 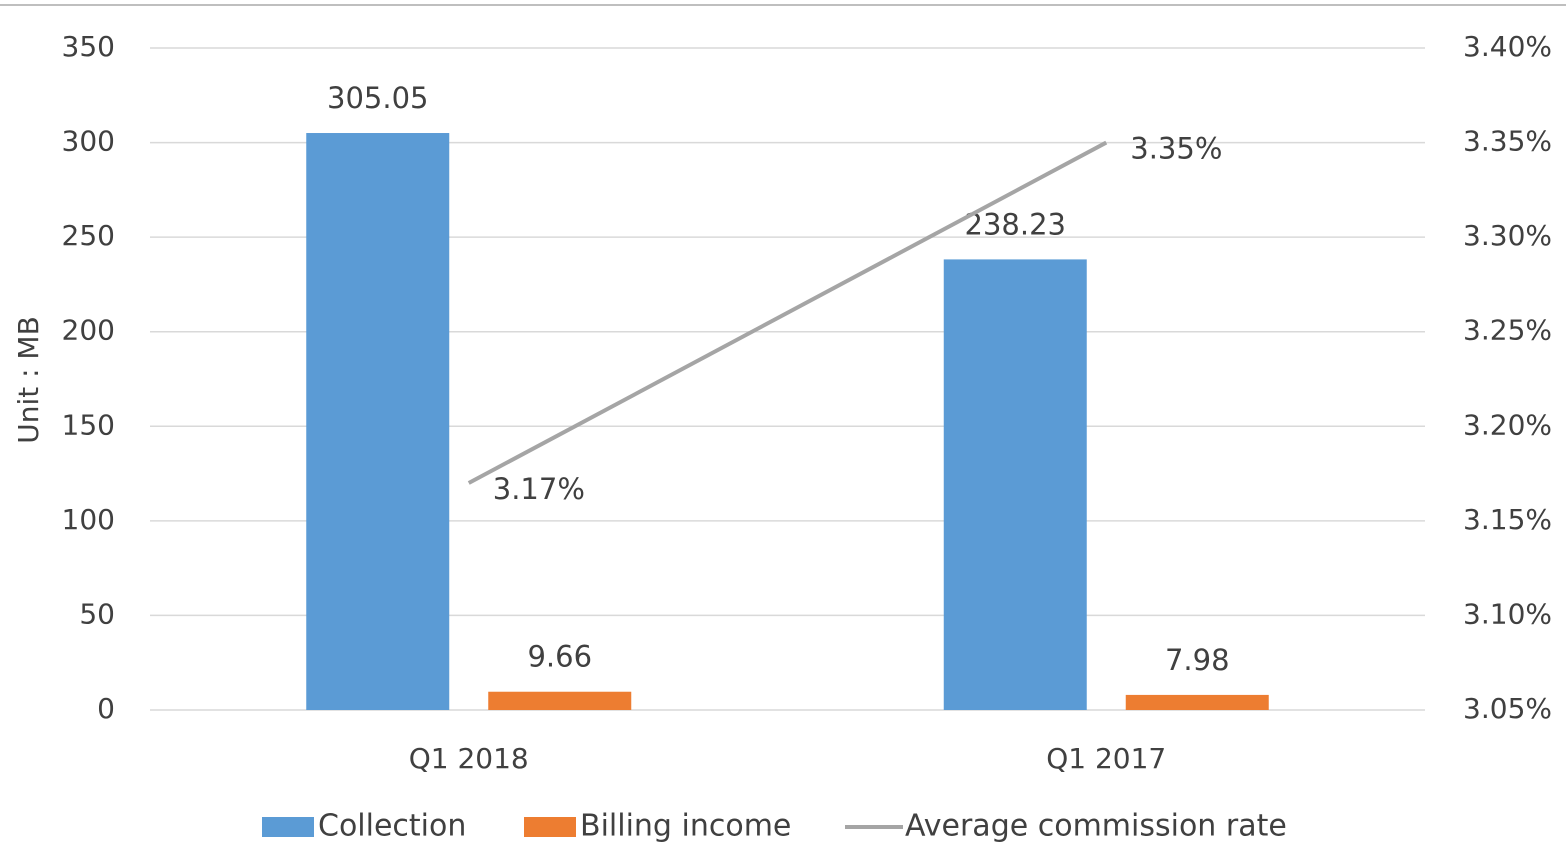 I want to click on legend-label: Collection, so click(x=392, y=826).